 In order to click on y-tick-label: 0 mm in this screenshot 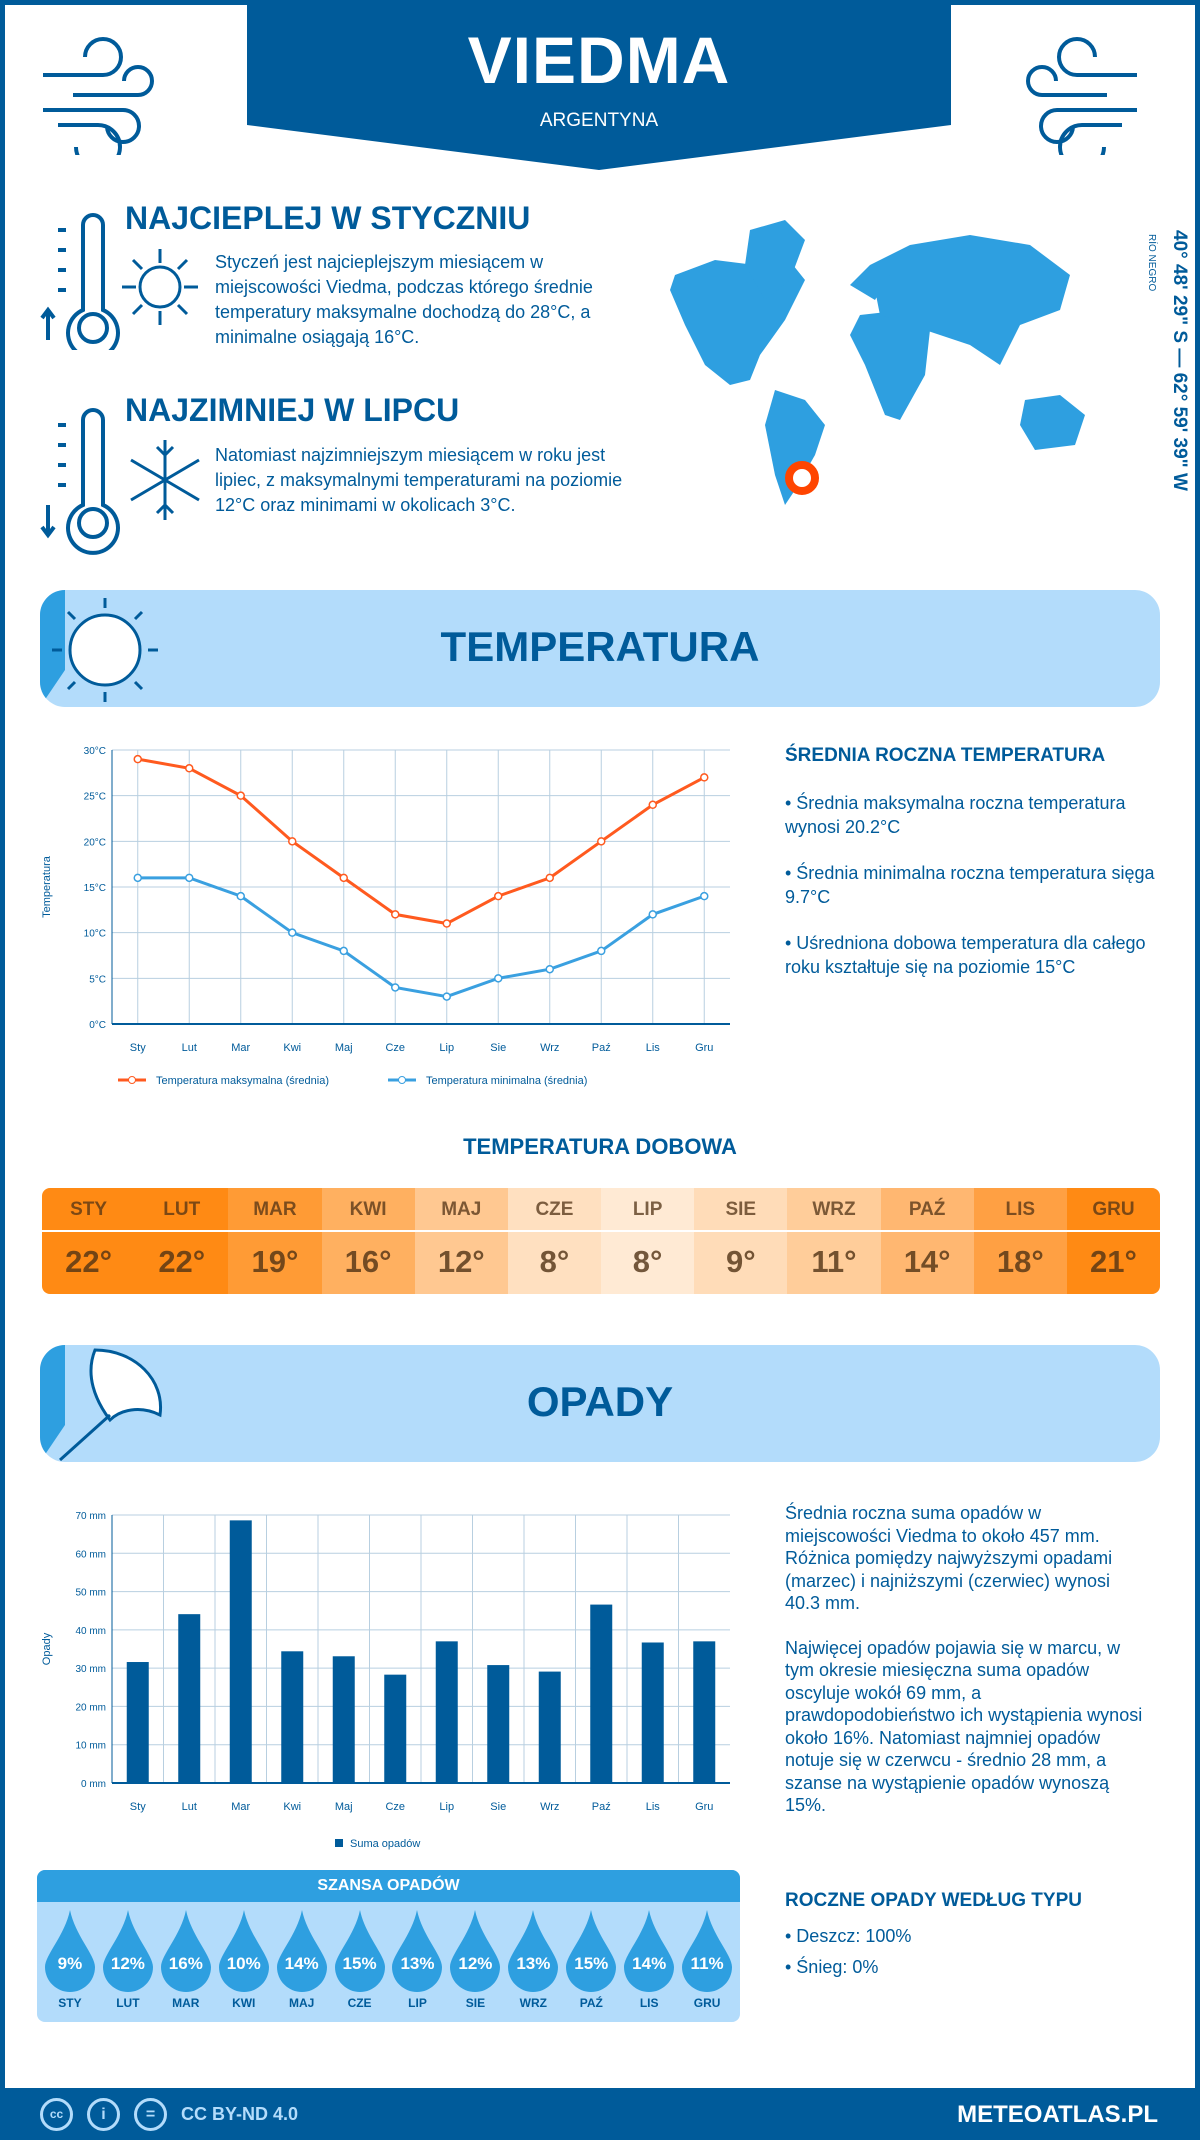, I will do `click(93, 1784)`.